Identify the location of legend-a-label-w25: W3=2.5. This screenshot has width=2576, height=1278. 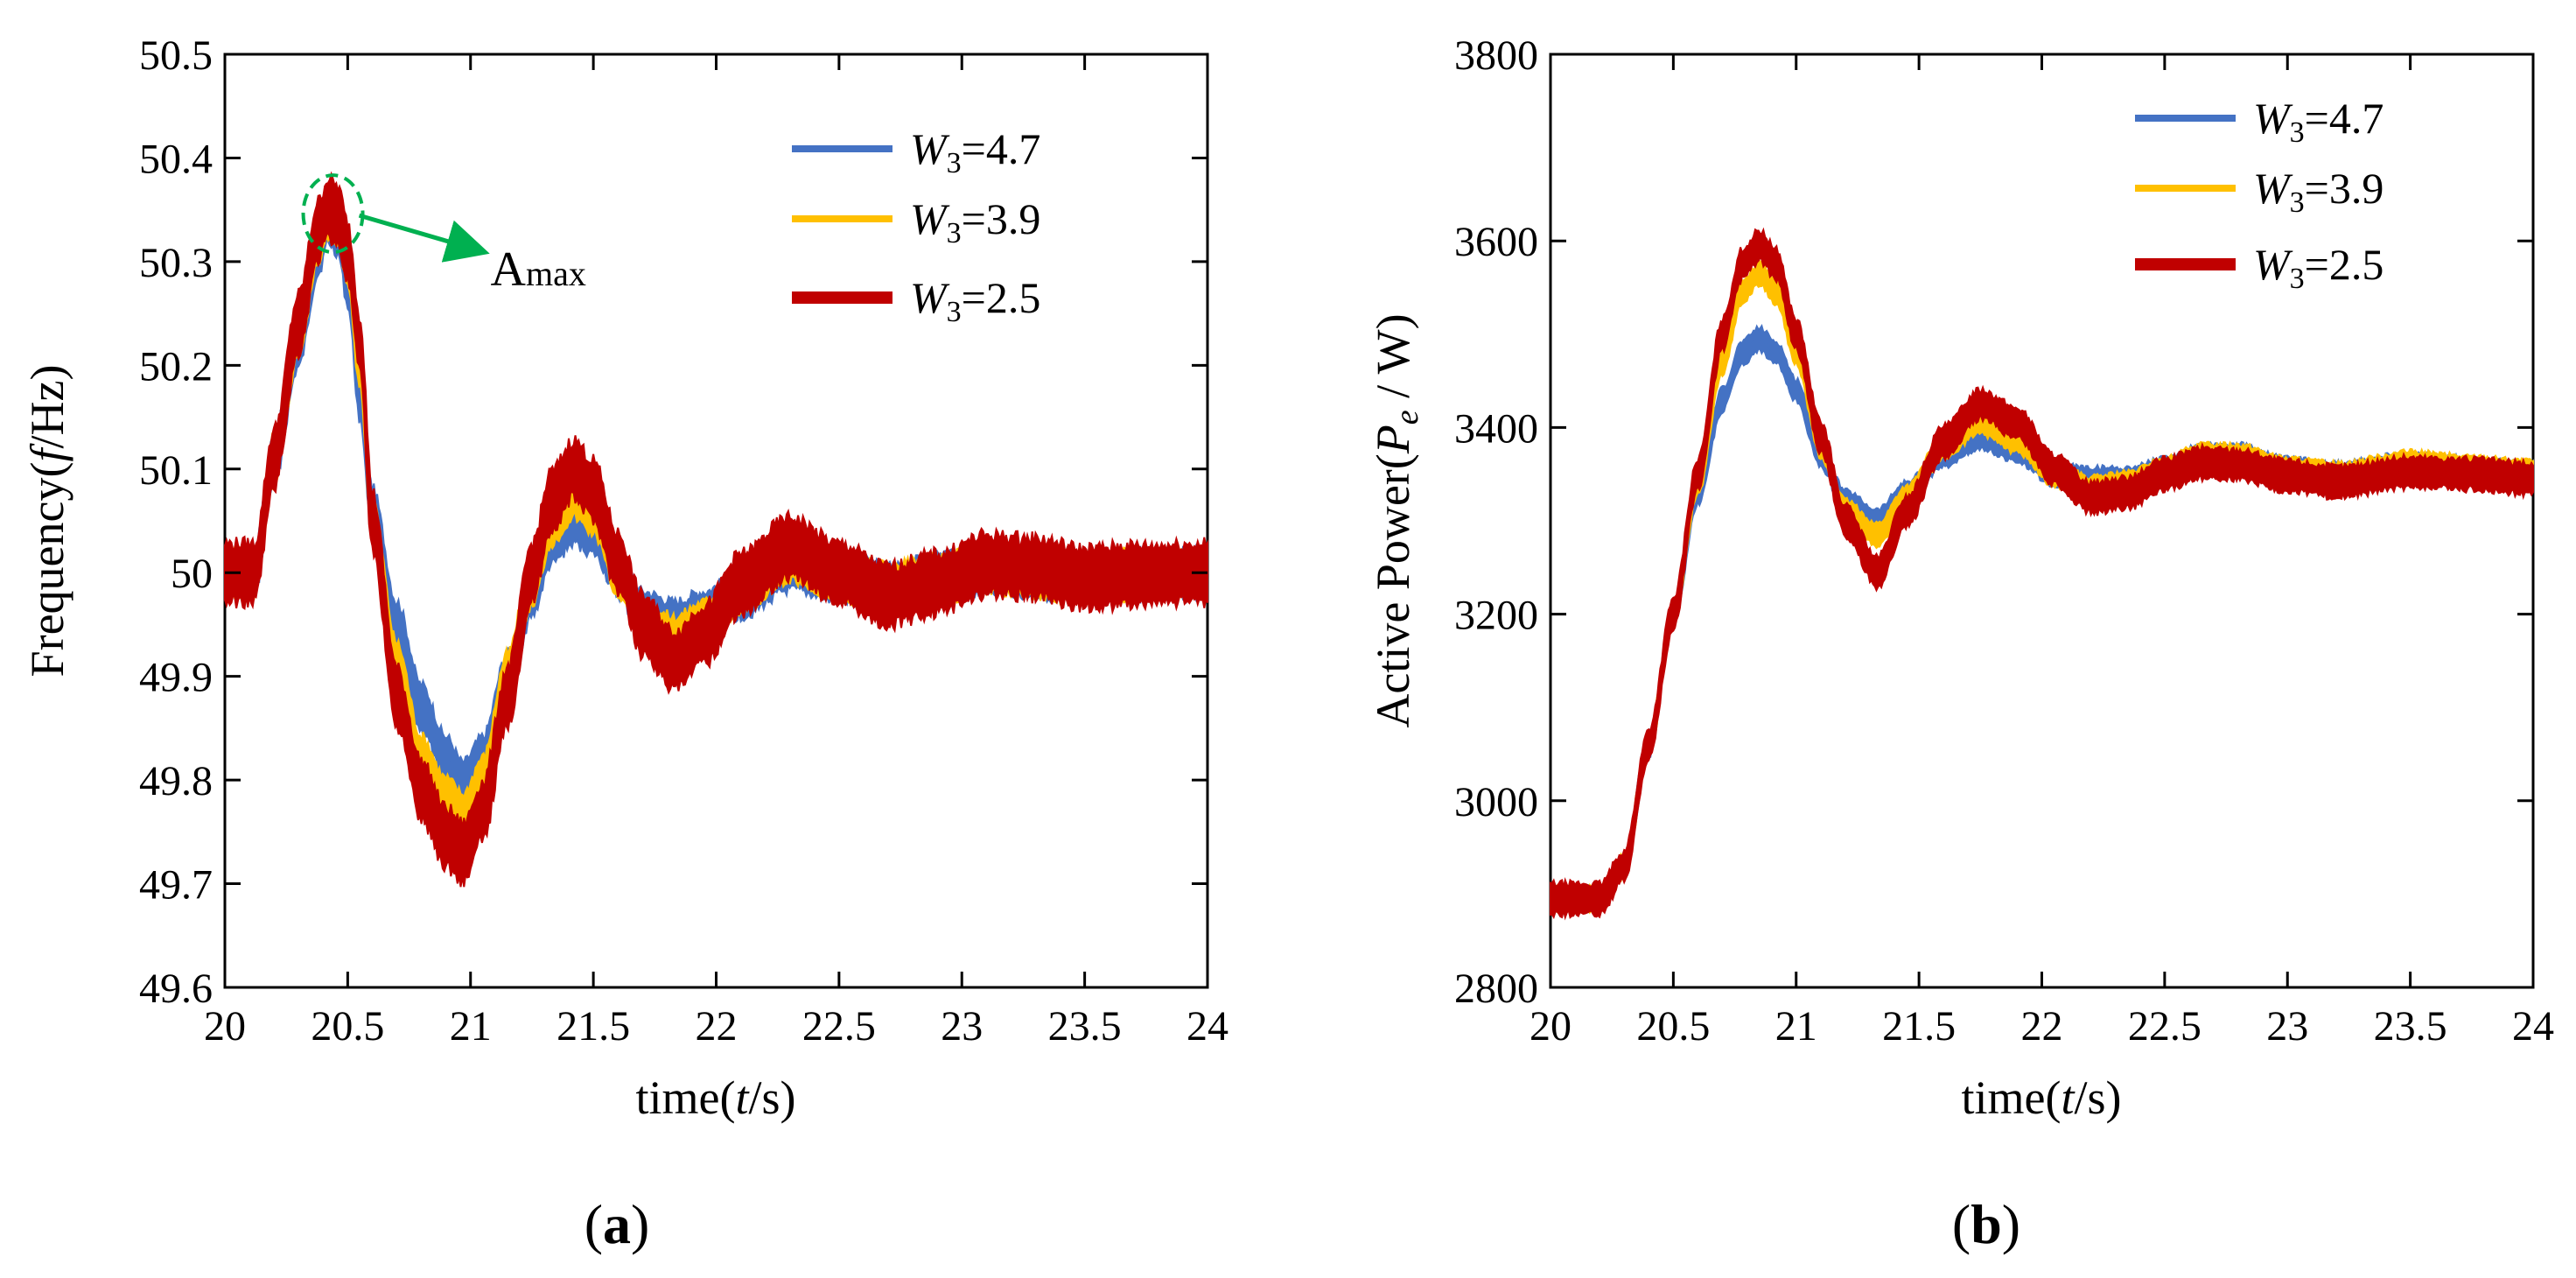
(975, 300).